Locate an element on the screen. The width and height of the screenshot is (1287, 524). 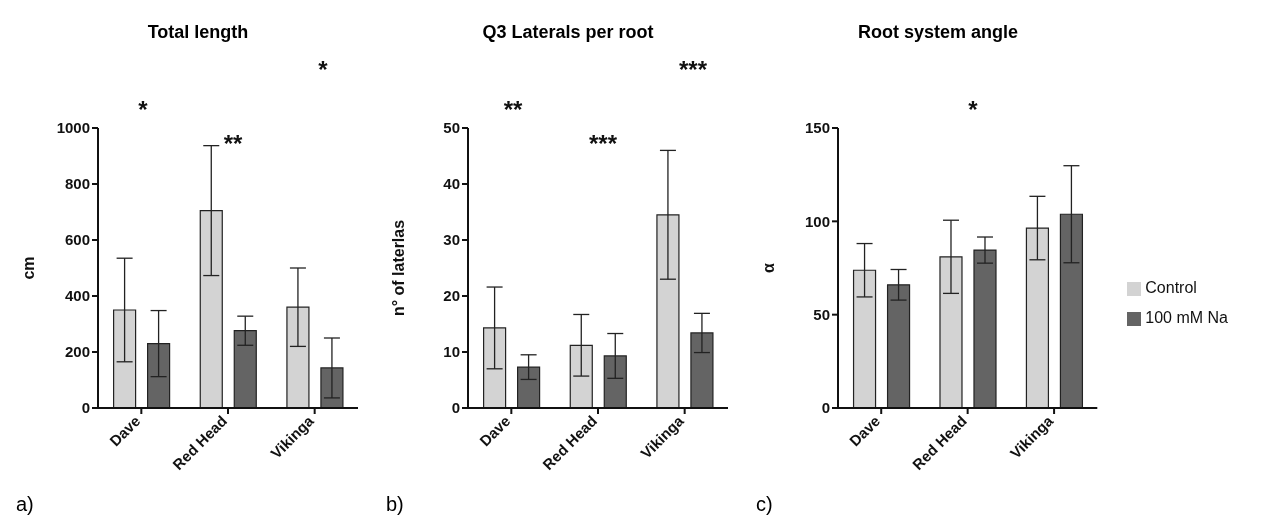
annotation: ** is located at coordinates (233, 143).